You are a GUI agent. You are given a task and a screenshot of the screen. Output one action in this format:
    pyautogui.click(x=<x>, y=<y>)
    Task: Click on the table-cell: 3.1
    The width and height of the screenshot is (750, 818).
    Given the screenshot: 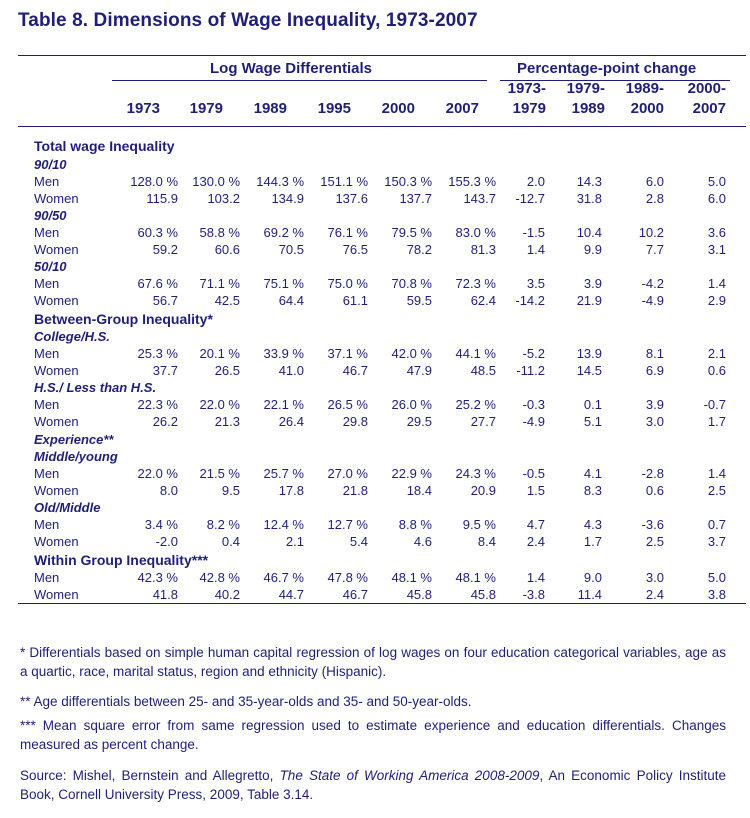 What is the action you would take?
    pyautogui.click(x=716, y=249)
    